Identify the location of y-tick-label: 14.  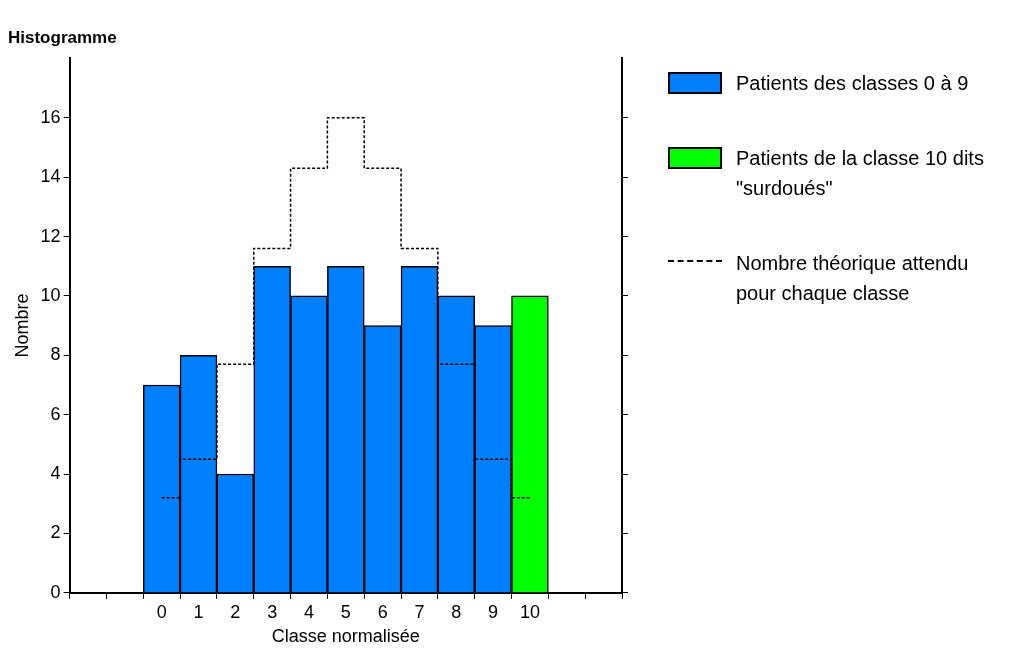
(50, 176).